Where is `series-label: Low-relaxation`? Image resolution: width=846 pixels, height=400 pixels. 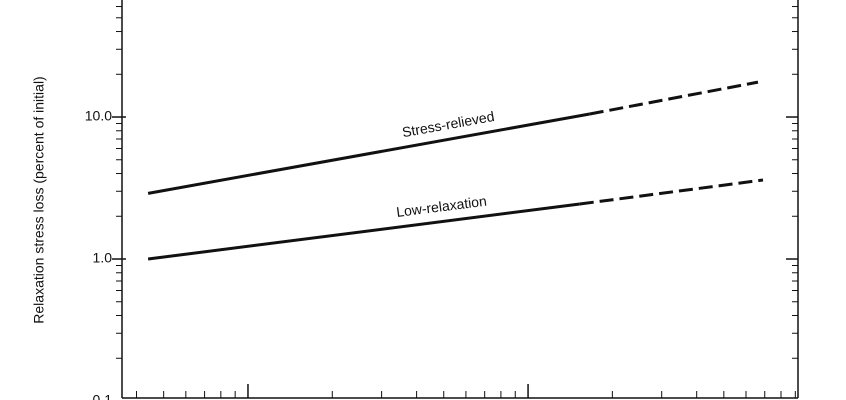 series-label: Low-relaxation is located at coordinates (441, 206).